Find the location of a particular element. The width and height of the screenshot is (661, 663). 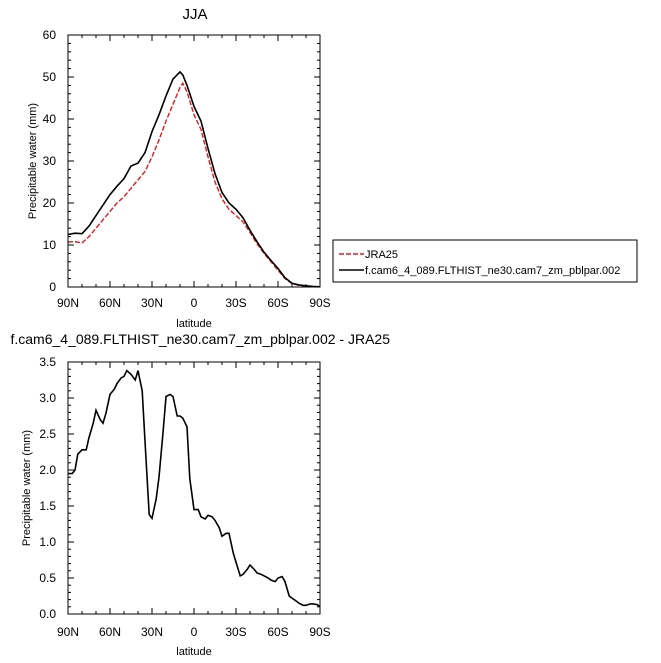

top-y-axis-label: Precipitable water (mm) is located at coordinates (33, 161).